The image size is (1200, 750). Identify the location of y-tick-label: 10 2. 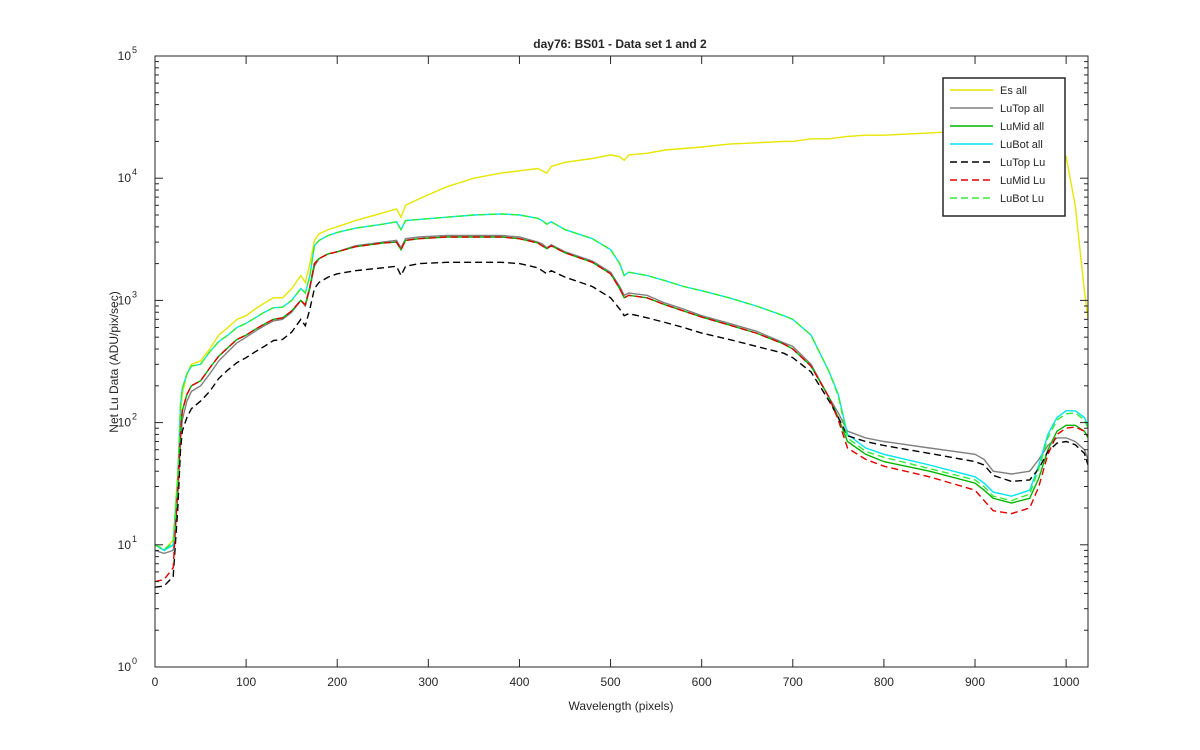
(127, 421).